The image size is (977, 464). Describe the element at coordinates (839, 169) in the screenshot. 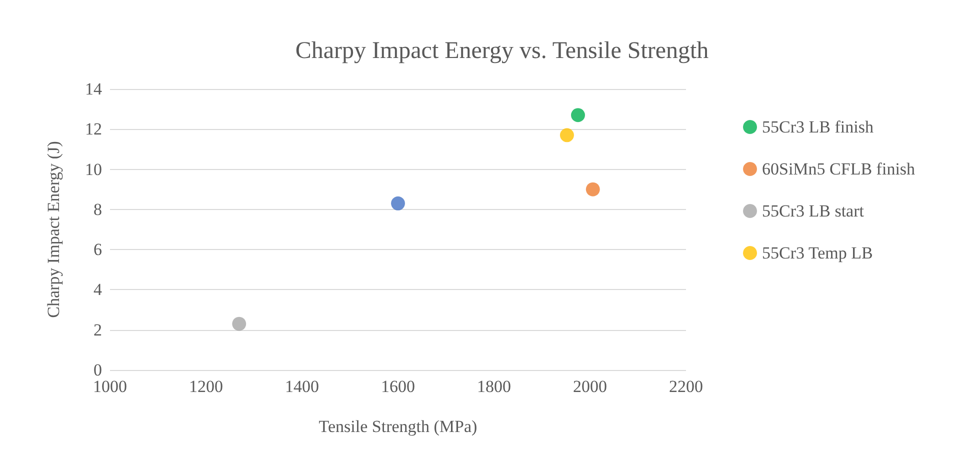

I see `legend-label: 60SiMn5 CFLB finish` at that location.